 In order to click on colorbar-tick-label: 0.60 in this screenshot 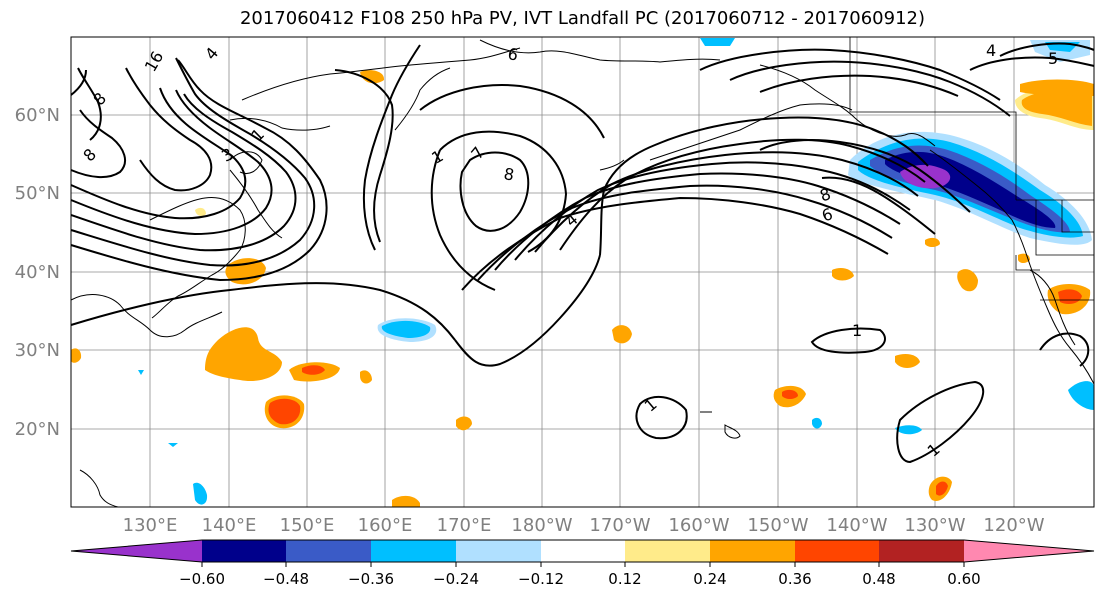, I will do `click(963, 579)`.